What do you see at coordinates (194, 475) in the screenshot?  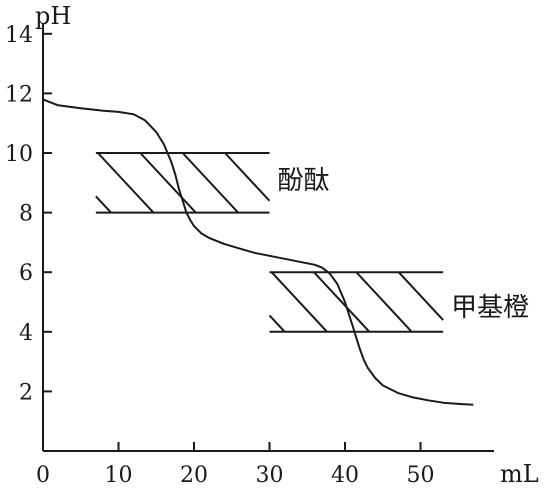 I see `x-tick-label: 20` at bounding box center [194, 475].